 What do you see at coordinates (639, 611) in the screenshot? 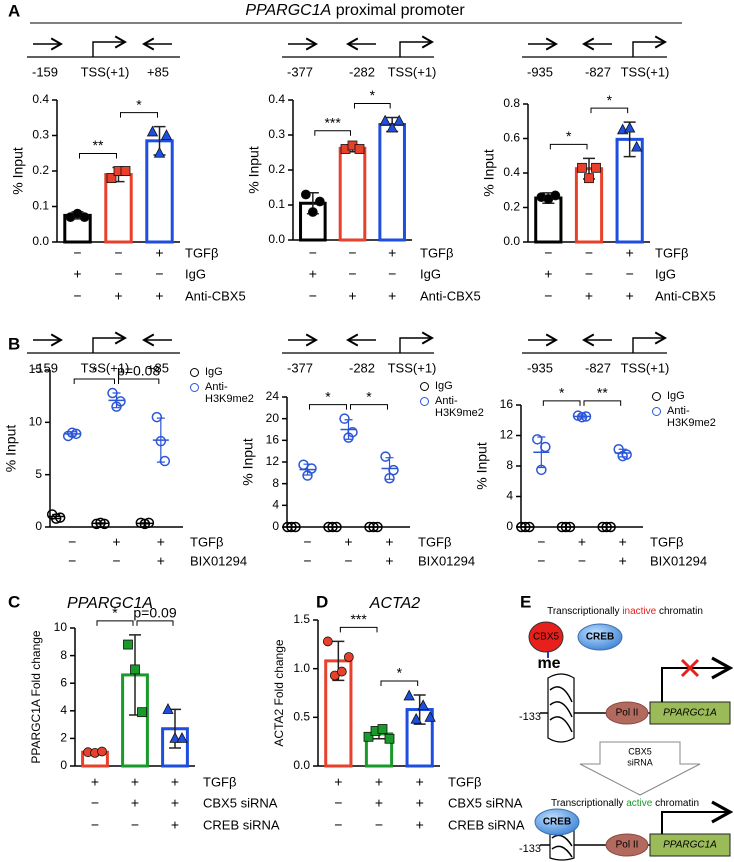
I see `title-word: inactive` at bounding box center [639, 611].